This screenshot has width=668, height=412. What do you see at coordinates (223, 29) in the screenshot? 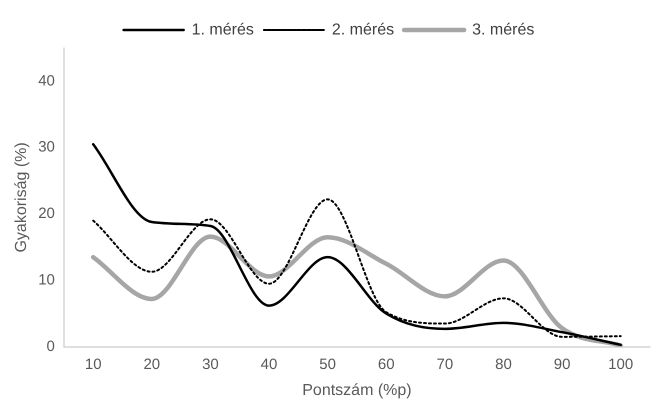
I see `legend-label: 1. mérés` at bounding box center [223, 29].